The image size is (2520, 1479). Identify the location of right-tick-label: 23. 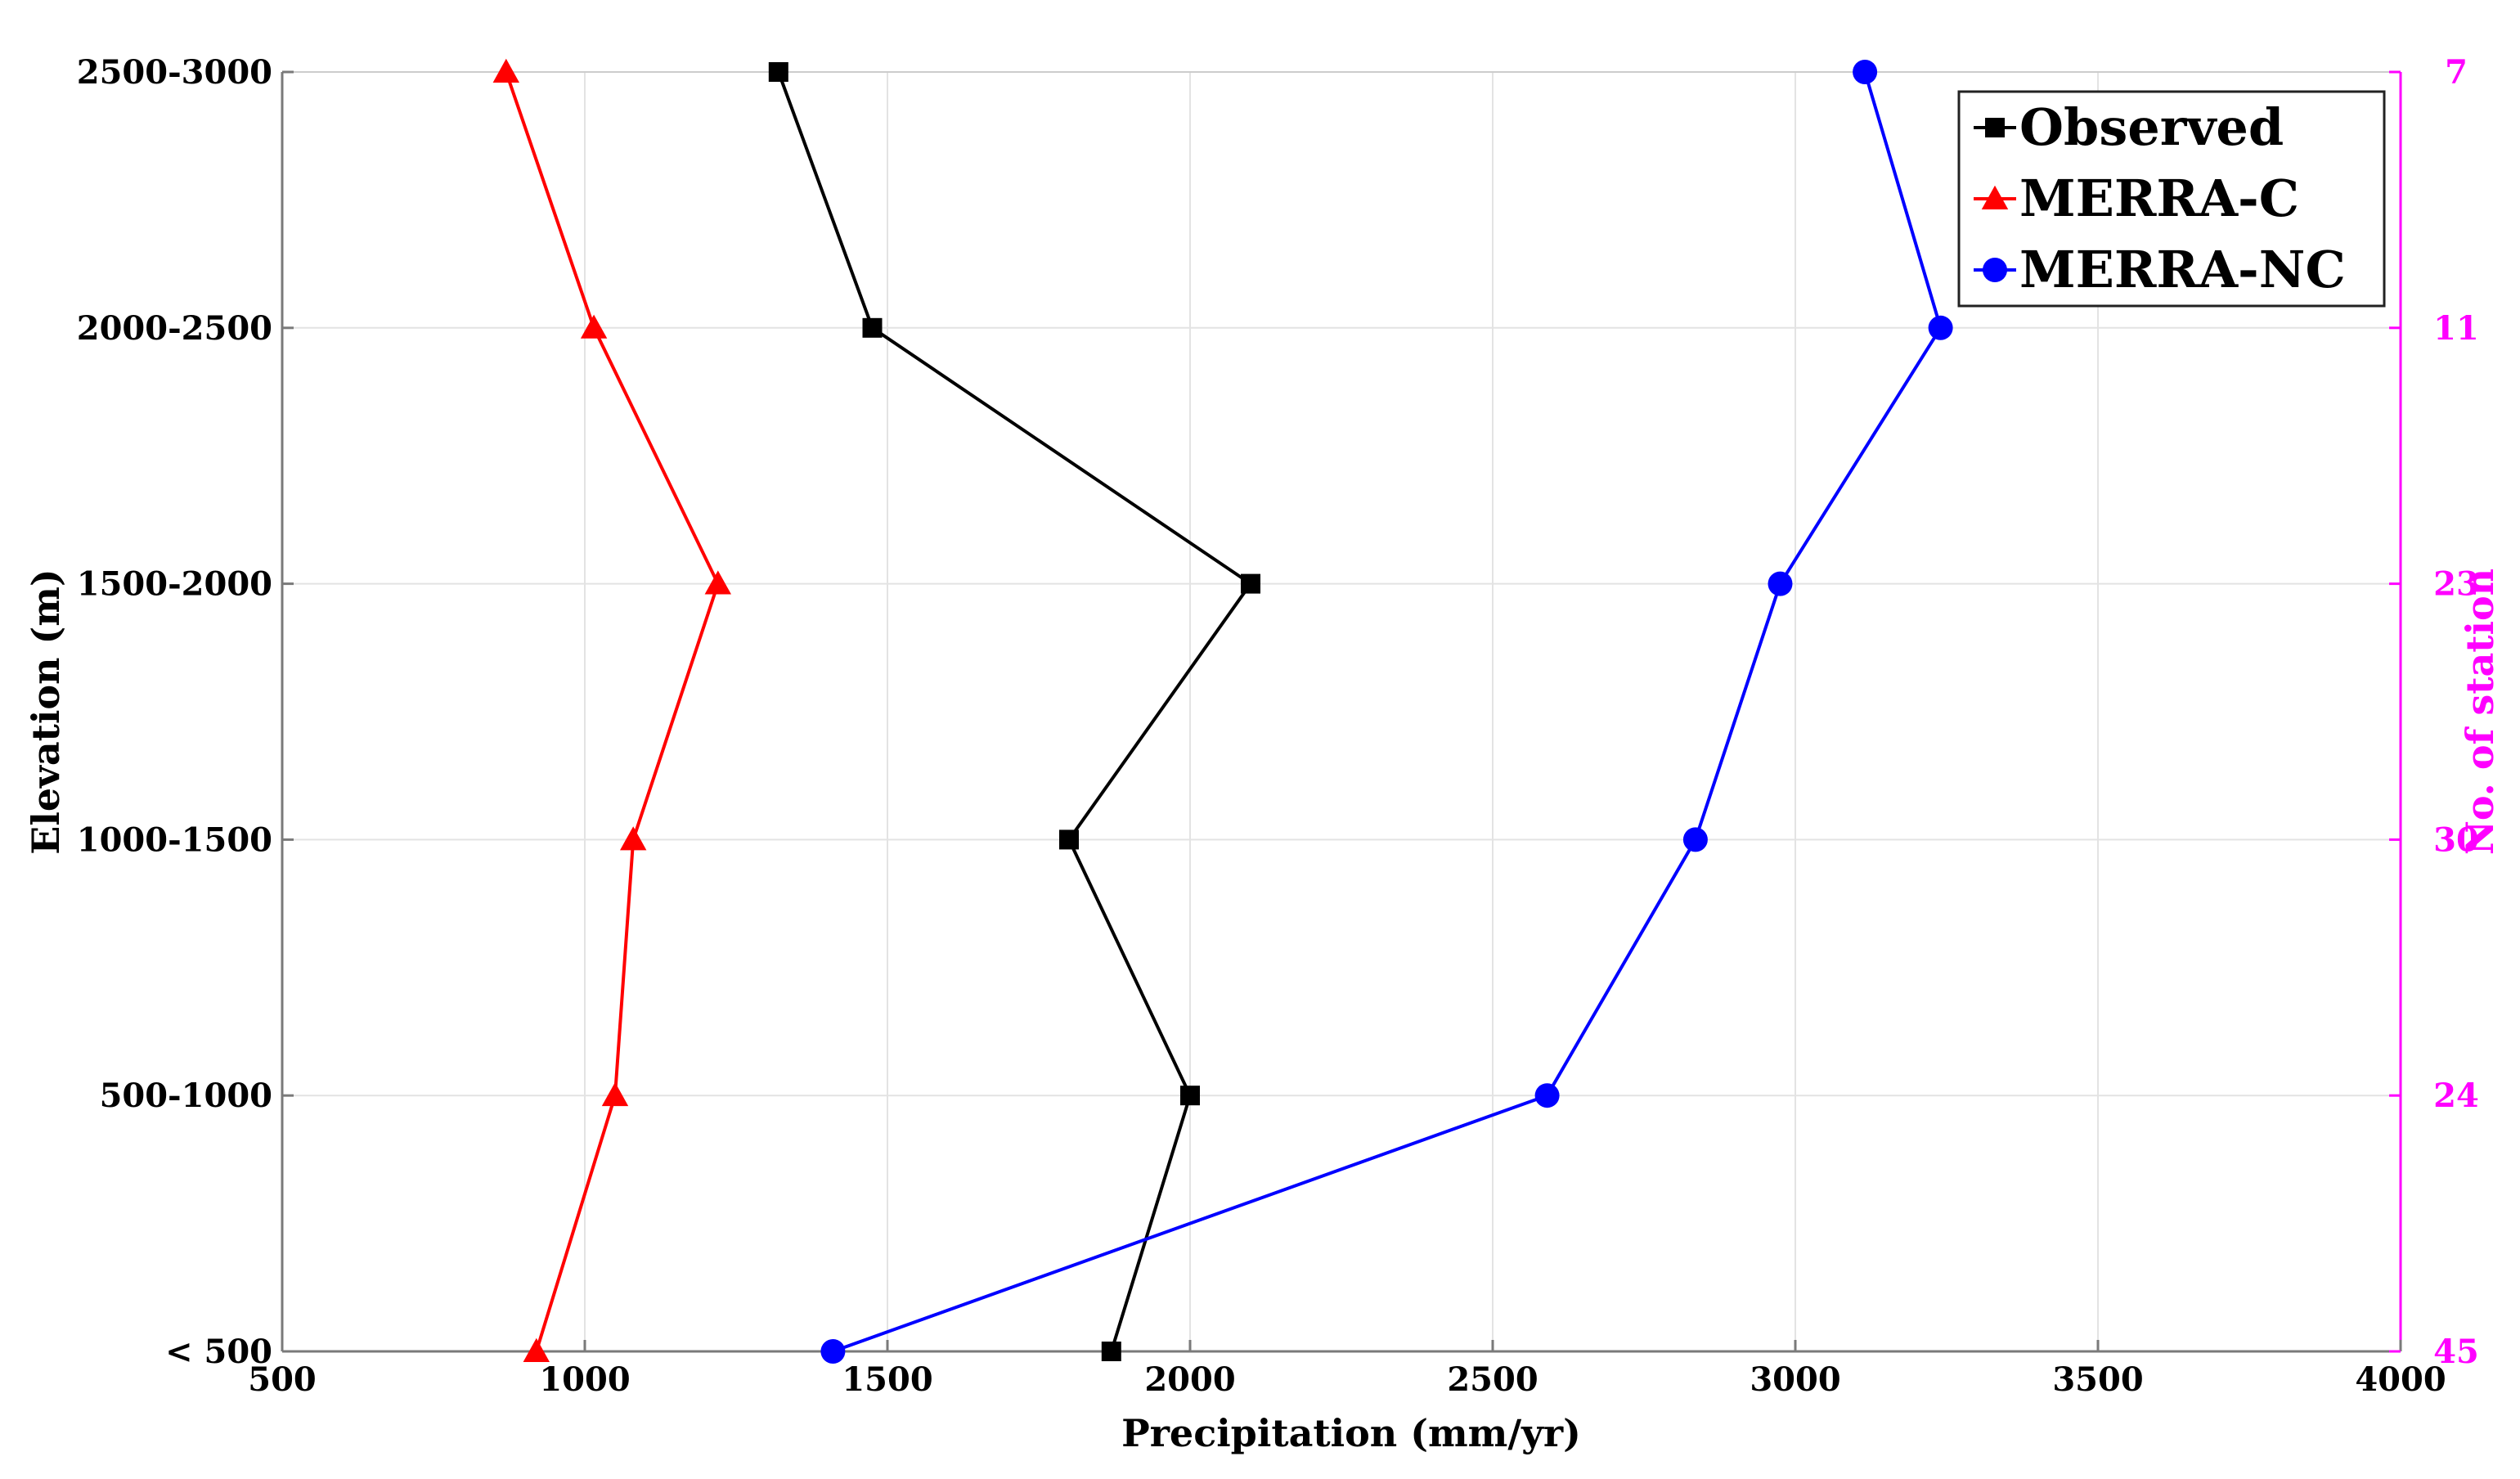
(2456, 584).